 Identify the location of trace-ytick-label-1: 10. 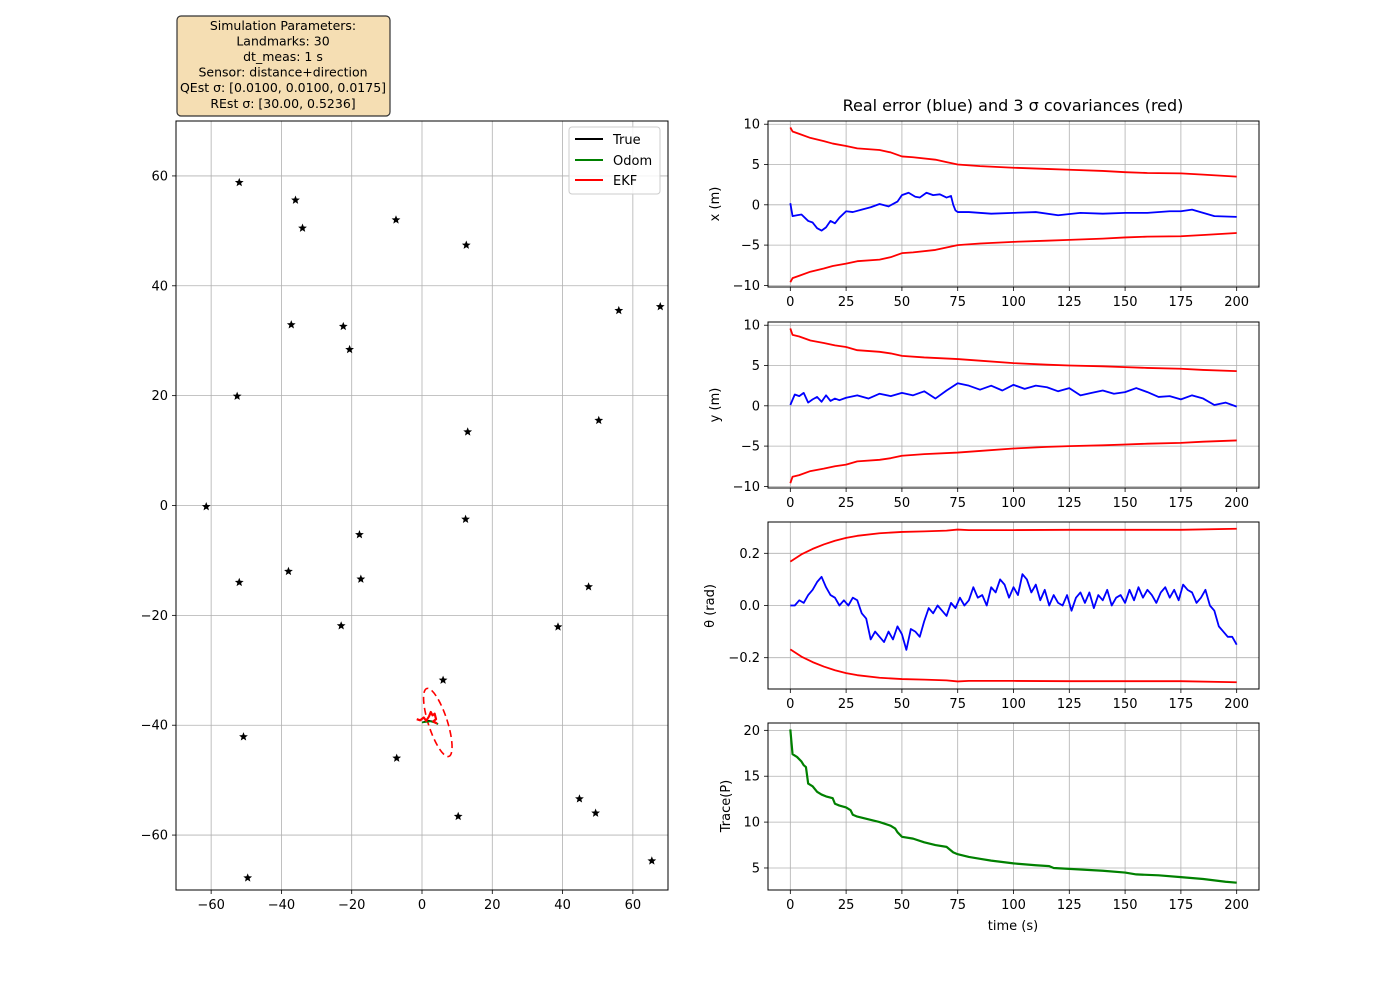
(751, 823).